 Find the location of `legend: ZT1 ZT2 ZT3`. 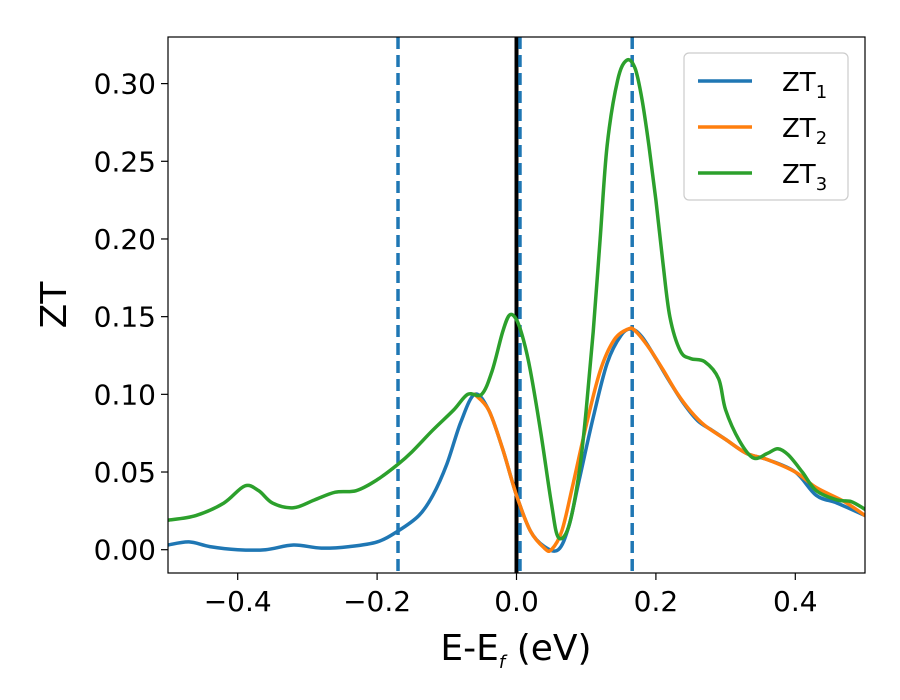

legend: ZT1 ZT2 ZT3 is located at coordinates (766, 126).